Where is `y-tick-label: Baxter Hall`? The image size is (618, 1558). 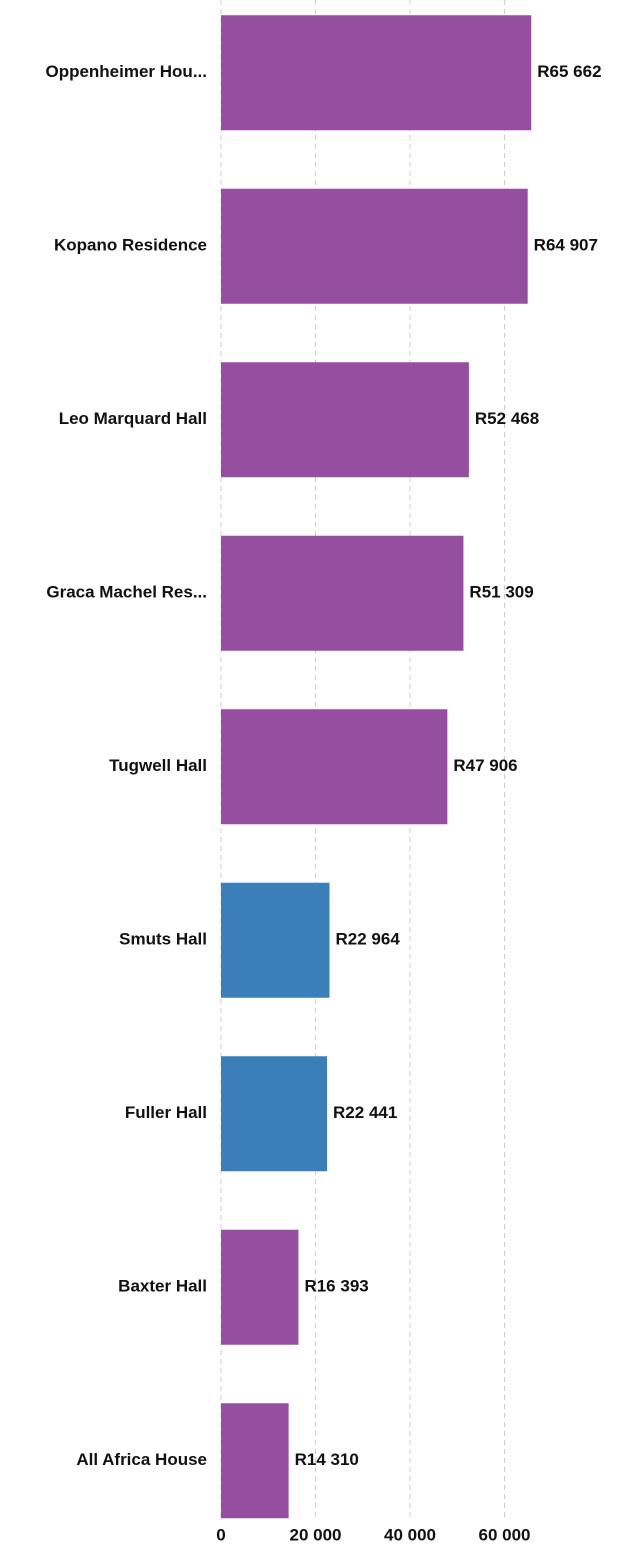 y-tick-label: Baxter Hall is located at coordinates (162, 1286).